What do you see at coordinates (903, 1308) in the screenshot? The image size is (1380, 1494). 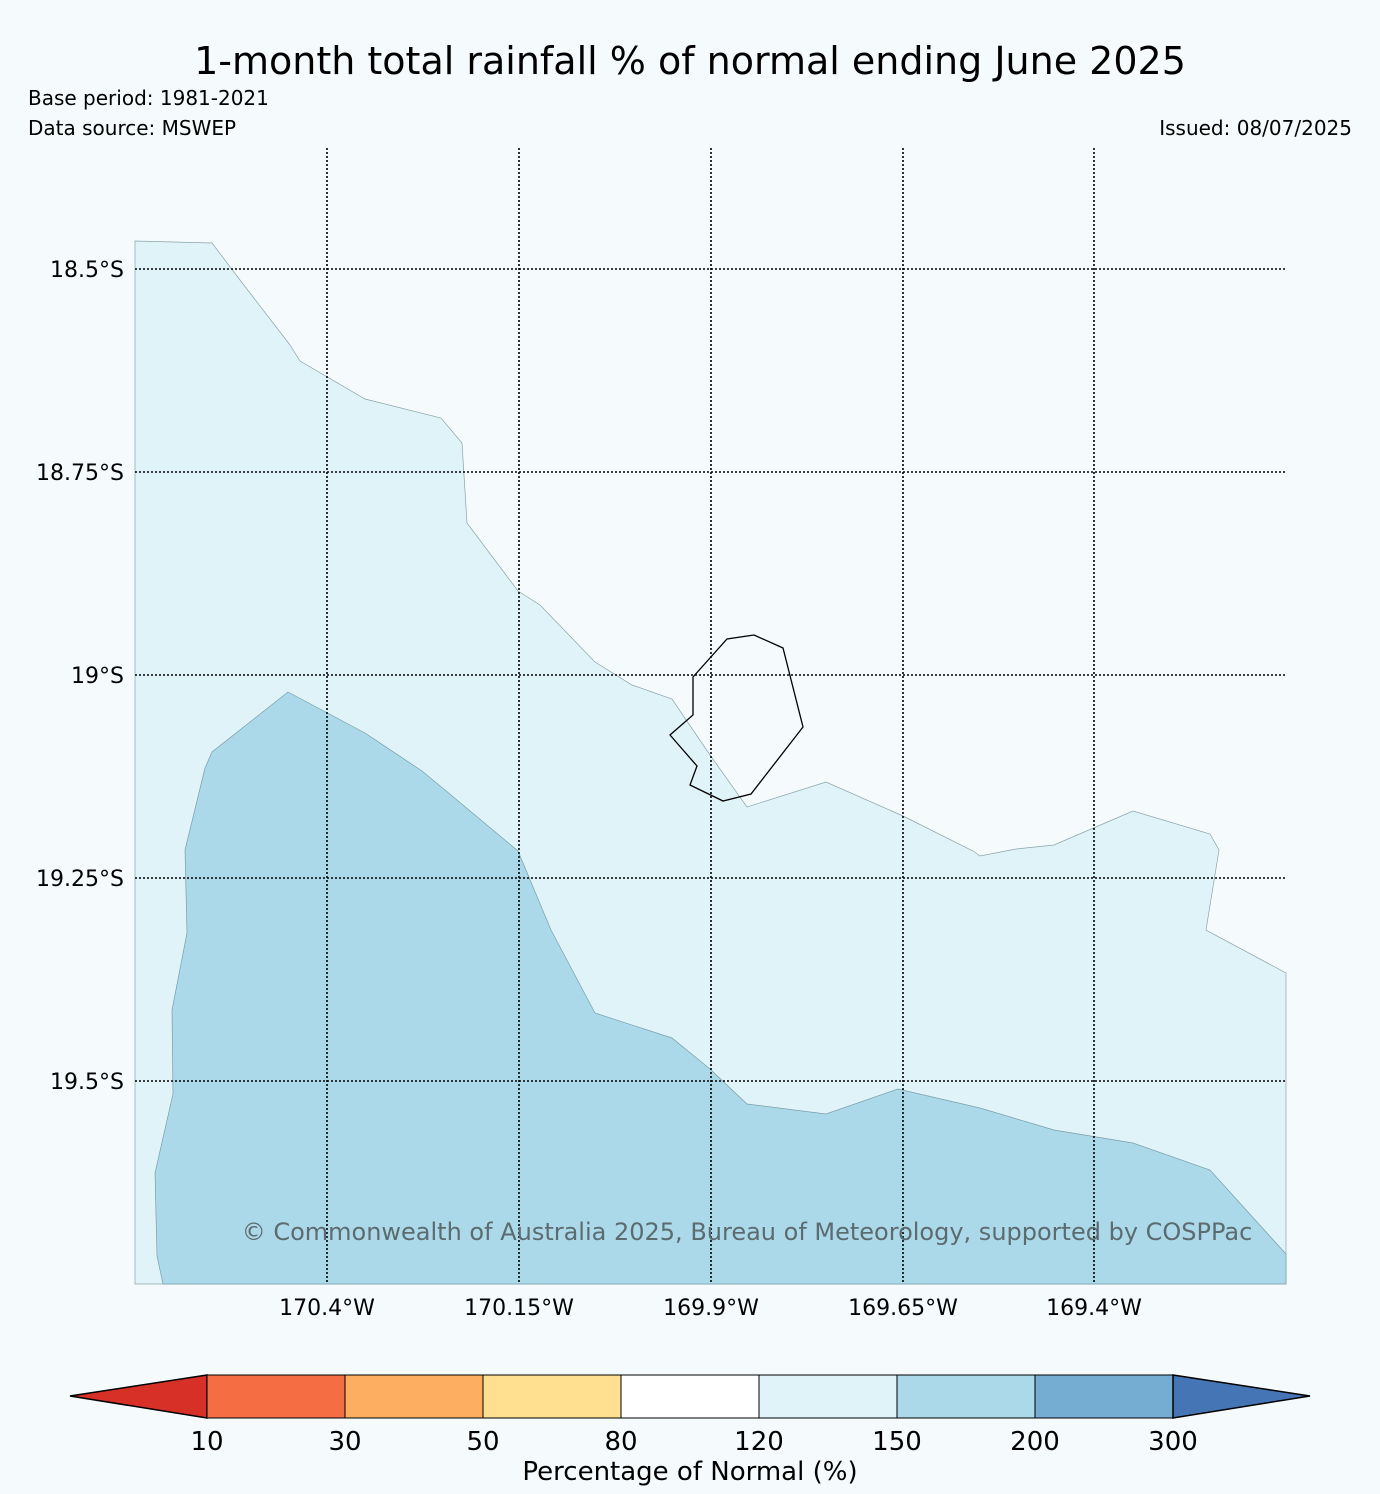 I see `lon-label-169-65: 169.65°W` at bounding box center [903, 1308].